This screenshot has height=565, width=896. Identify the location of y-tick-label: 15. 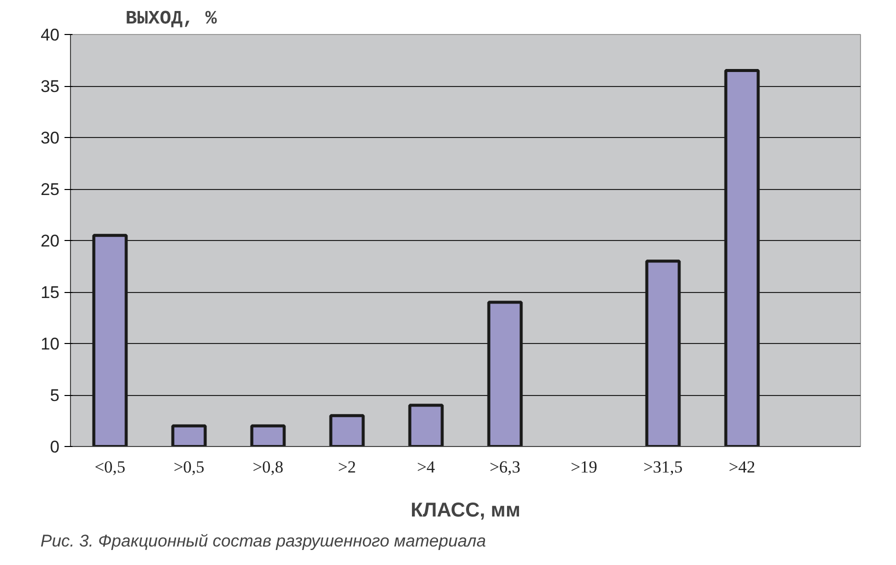
(50, 292).